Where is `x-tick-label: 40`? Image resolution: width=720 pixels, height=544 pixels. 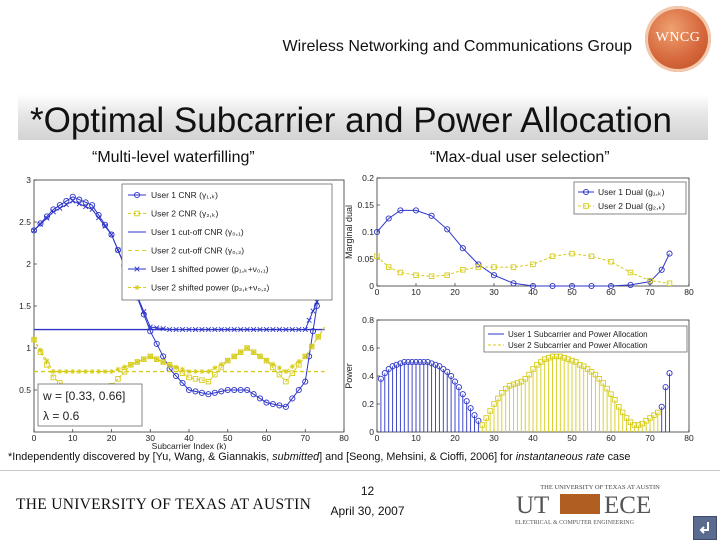 x-tick-label: 40 is located at coordinates (533, 438).